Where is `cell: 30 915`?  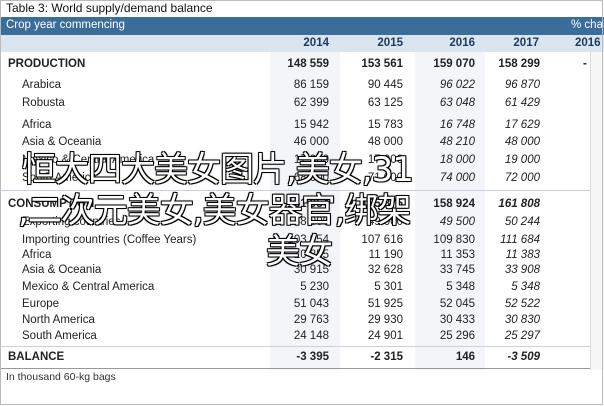 cell: 30 915 is located at coordinates (311, 270).